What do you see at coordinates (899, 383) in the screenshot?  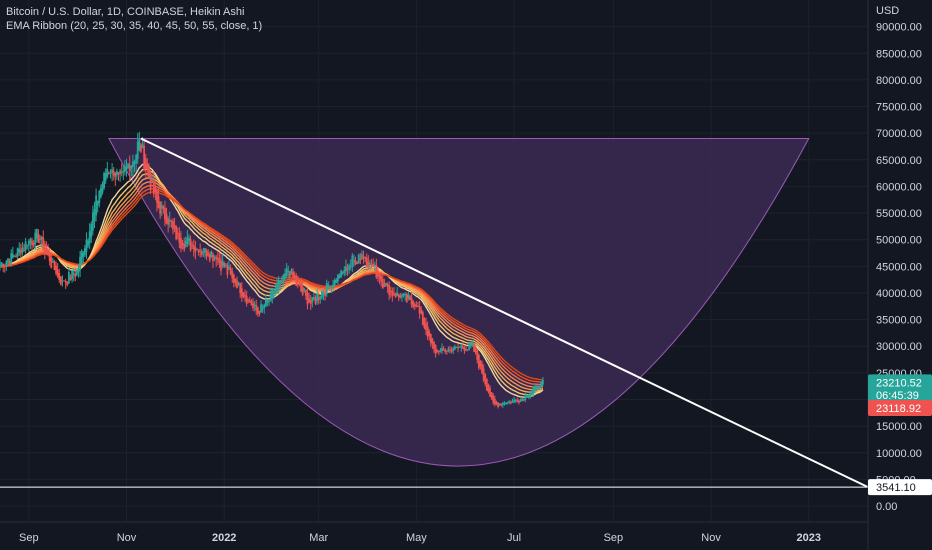 I see `price-badge-label: 23210.52` at bounding box center [899, 383].